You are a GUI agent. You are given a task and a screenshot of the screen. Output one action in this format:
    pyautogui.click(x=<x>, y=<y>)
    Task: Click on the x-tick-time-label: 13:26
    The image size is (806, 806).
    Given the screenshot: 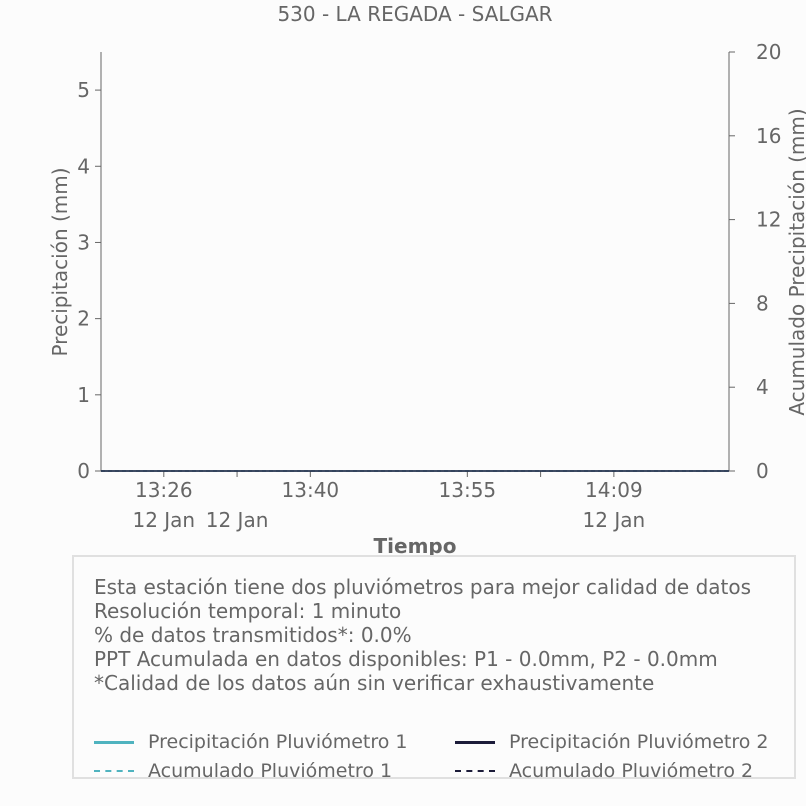 What is the action you would take?
    pyautogui.click(x=164, y=490)
    